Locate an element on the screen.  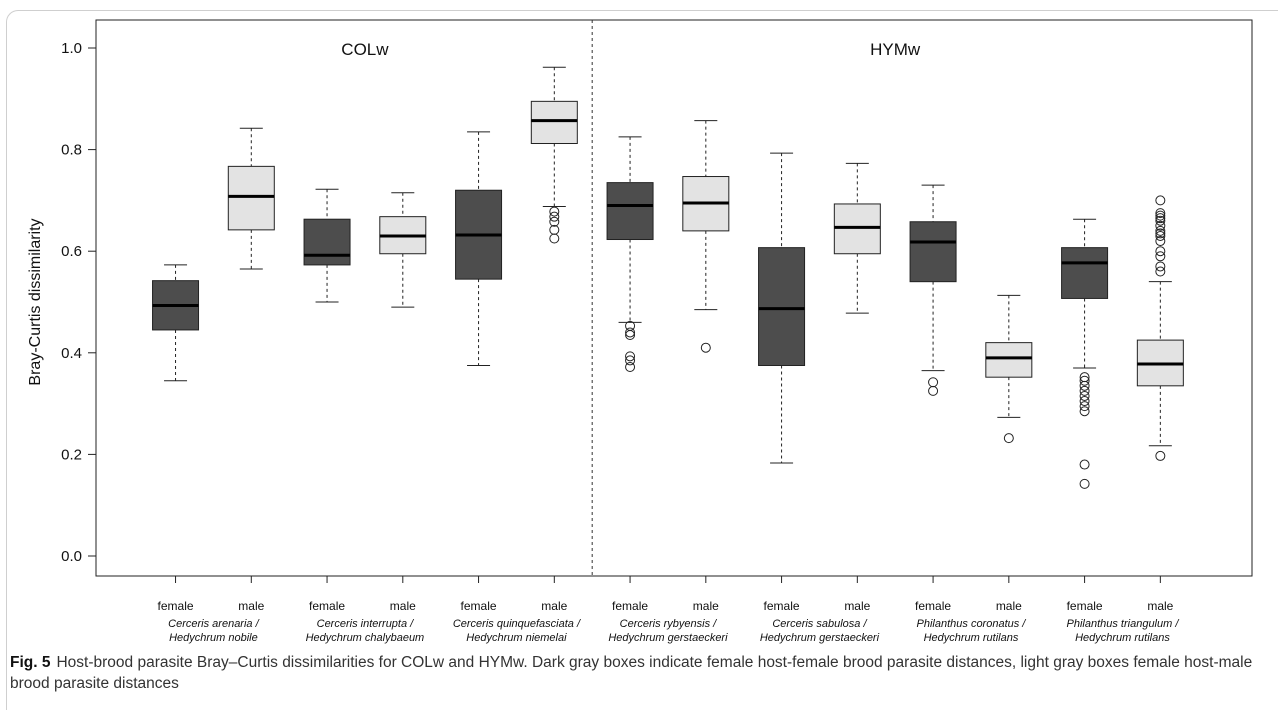
y-tick-label: 0.4 is located at coordinates (71, 353).